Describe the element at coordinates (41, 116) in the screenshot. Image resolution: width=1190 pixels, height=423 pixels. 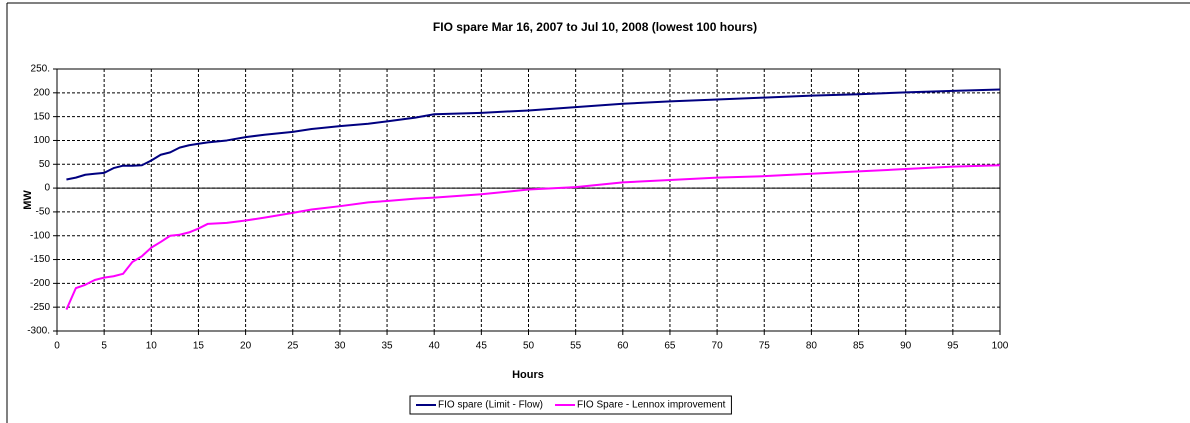
I see `y-tick-label: 150` at that location.